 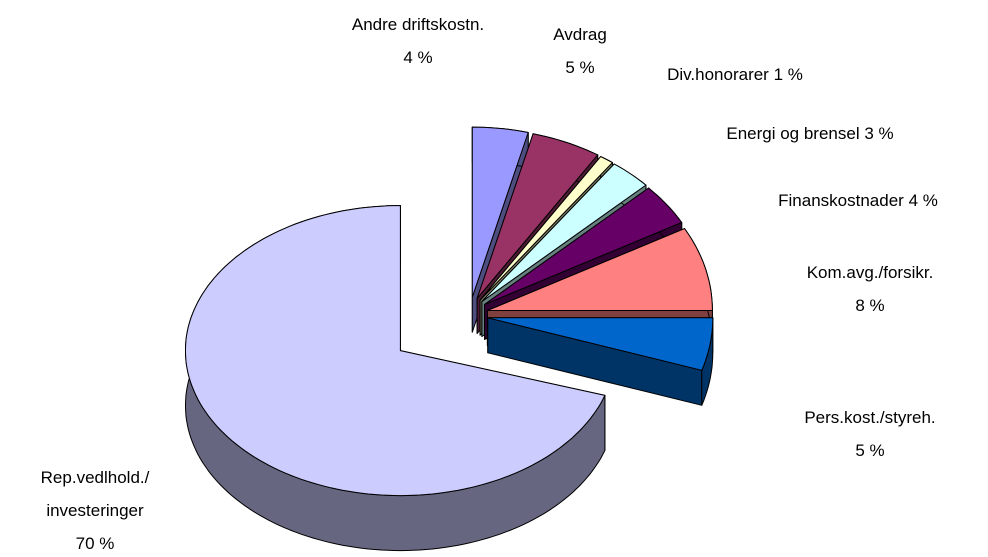 I want to click on value-label: 1 %, so click(x=788, y=74).